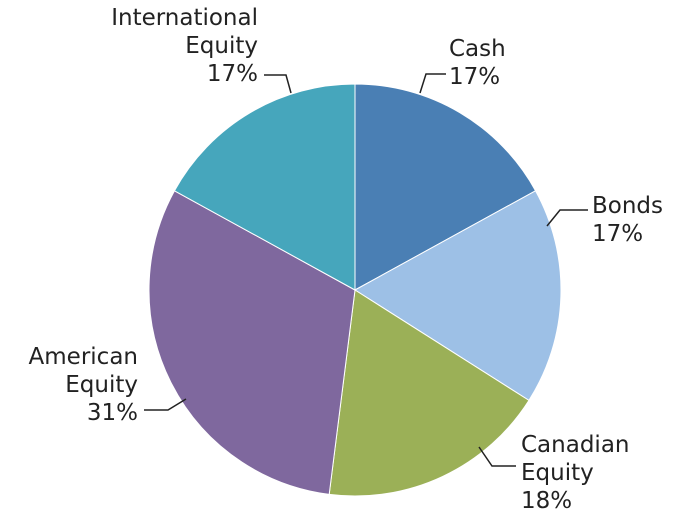 The width and height of the screenshot is (687, 514). I want to click on category-name: International Equity, so click(184, 32).